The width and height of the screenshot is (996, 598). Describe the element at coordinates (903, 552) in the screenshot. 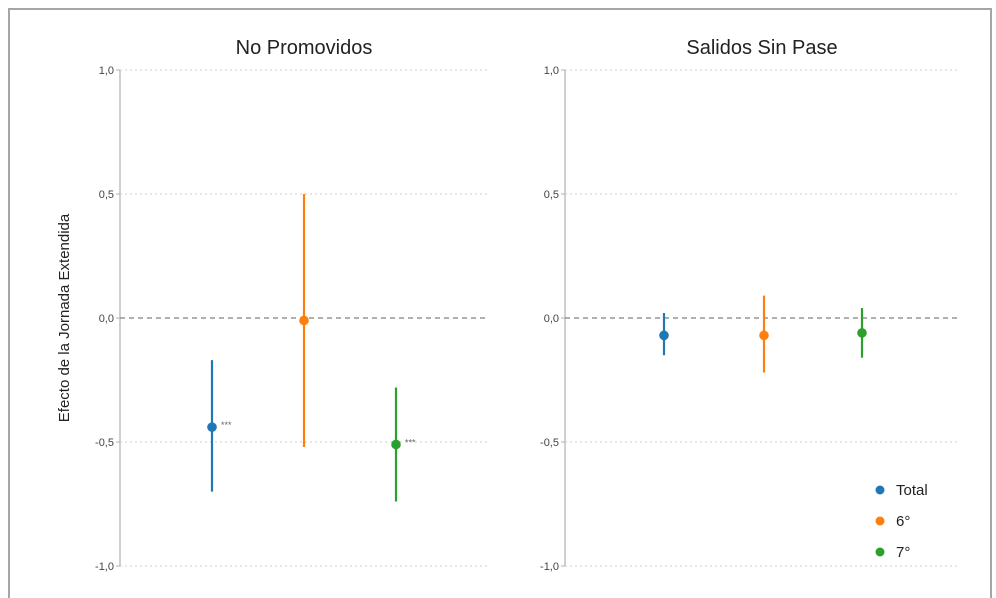

I see `legend-label: 7°` at that location.